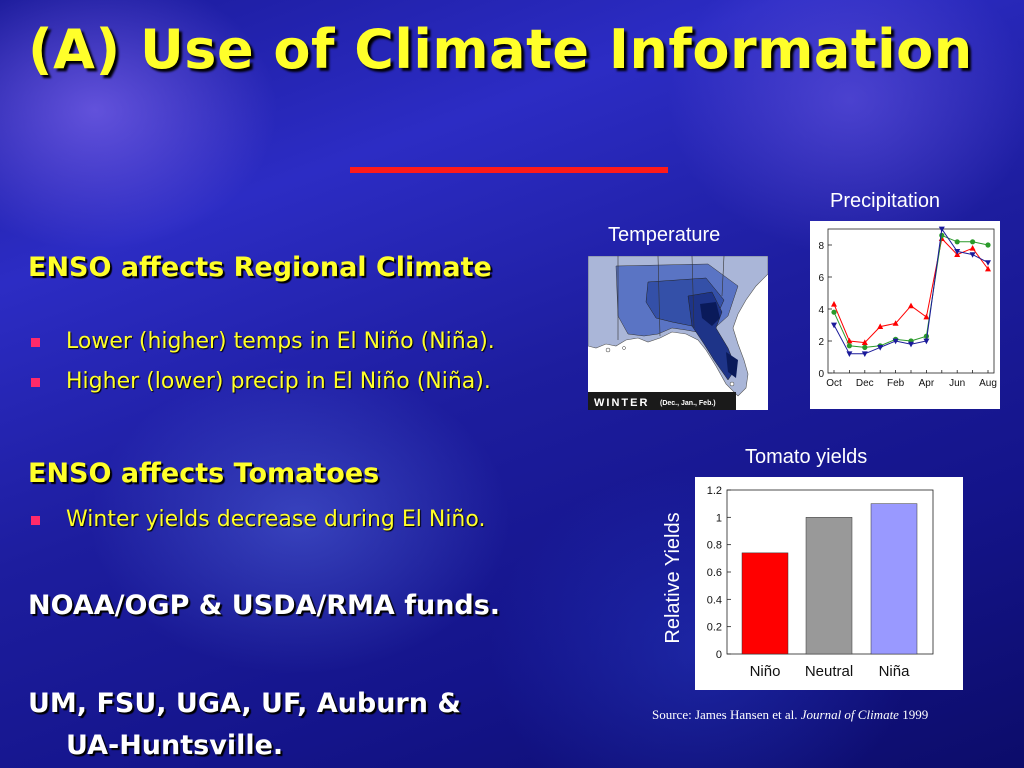 The width and height of the screenshot is (1024, 768). I want to click on temperature-title: Temperature, so click(664, 235).